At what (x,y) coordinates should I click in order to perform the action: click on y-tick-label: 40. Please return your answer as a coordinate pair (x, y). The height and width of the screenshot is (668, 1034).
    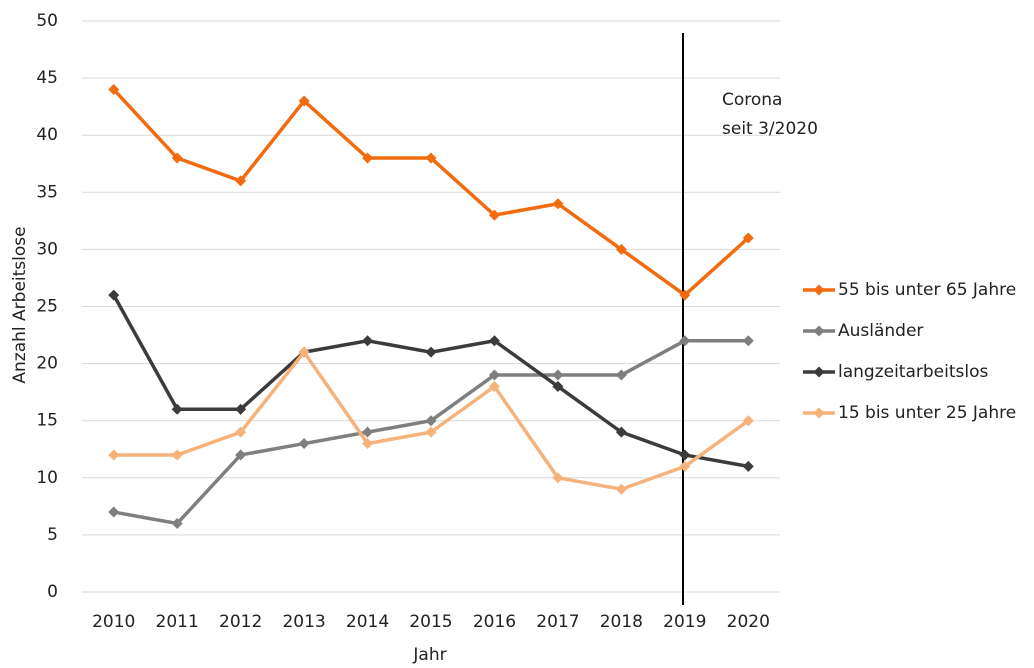
    Looking at the image, I should click on (47, 135).